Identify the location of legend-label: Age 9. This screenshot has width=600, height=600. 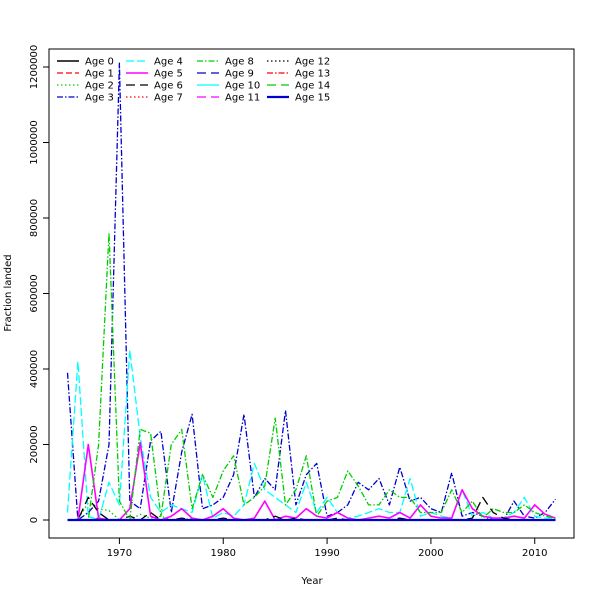
(239, 74).